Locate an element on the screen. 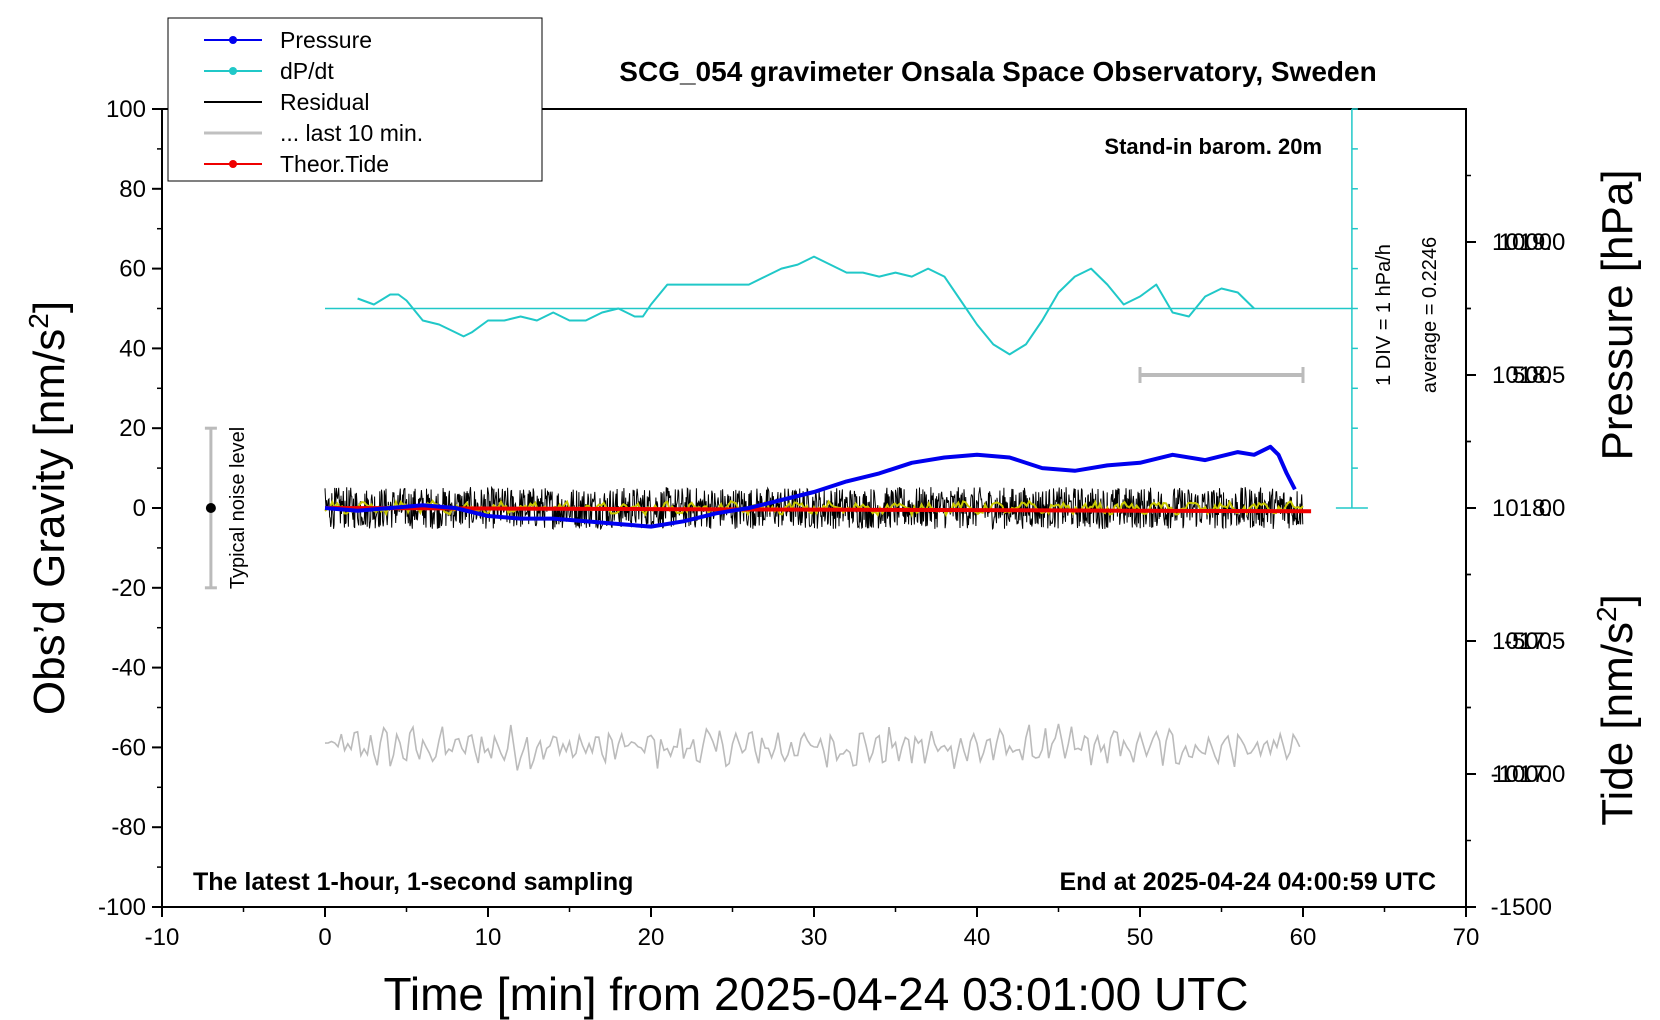  tide-line is located at coordinates (818, 510).